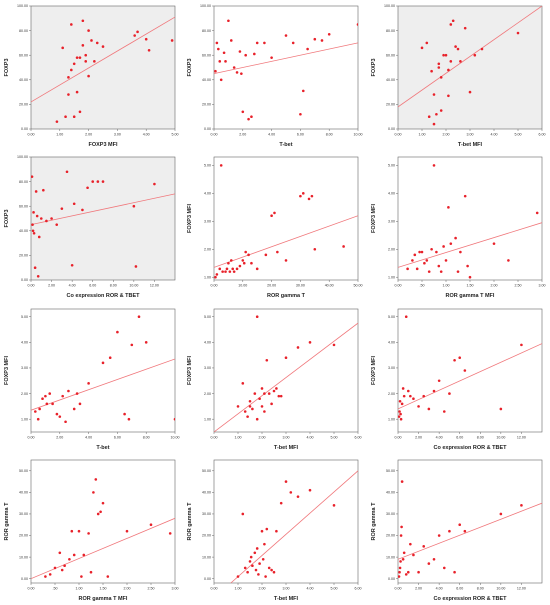 This screenshot has width=550, height=605. I want to click on y-tick-label: 1.00, so click(391, 278).